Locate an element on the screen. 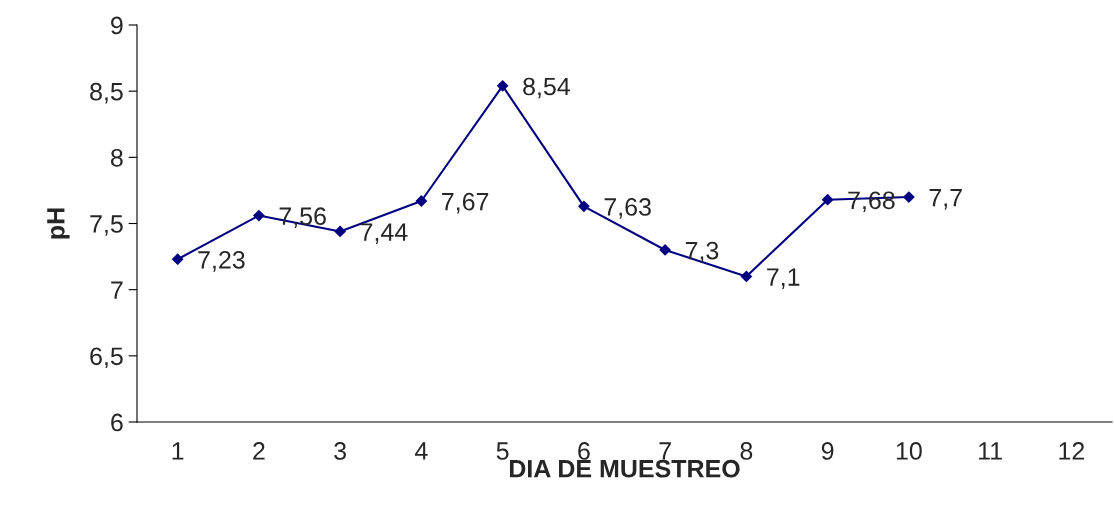 Image resolution: width=1114 pixels, height=506 pixels. y-tick-label: 7 is located at coordinates (117, 290).